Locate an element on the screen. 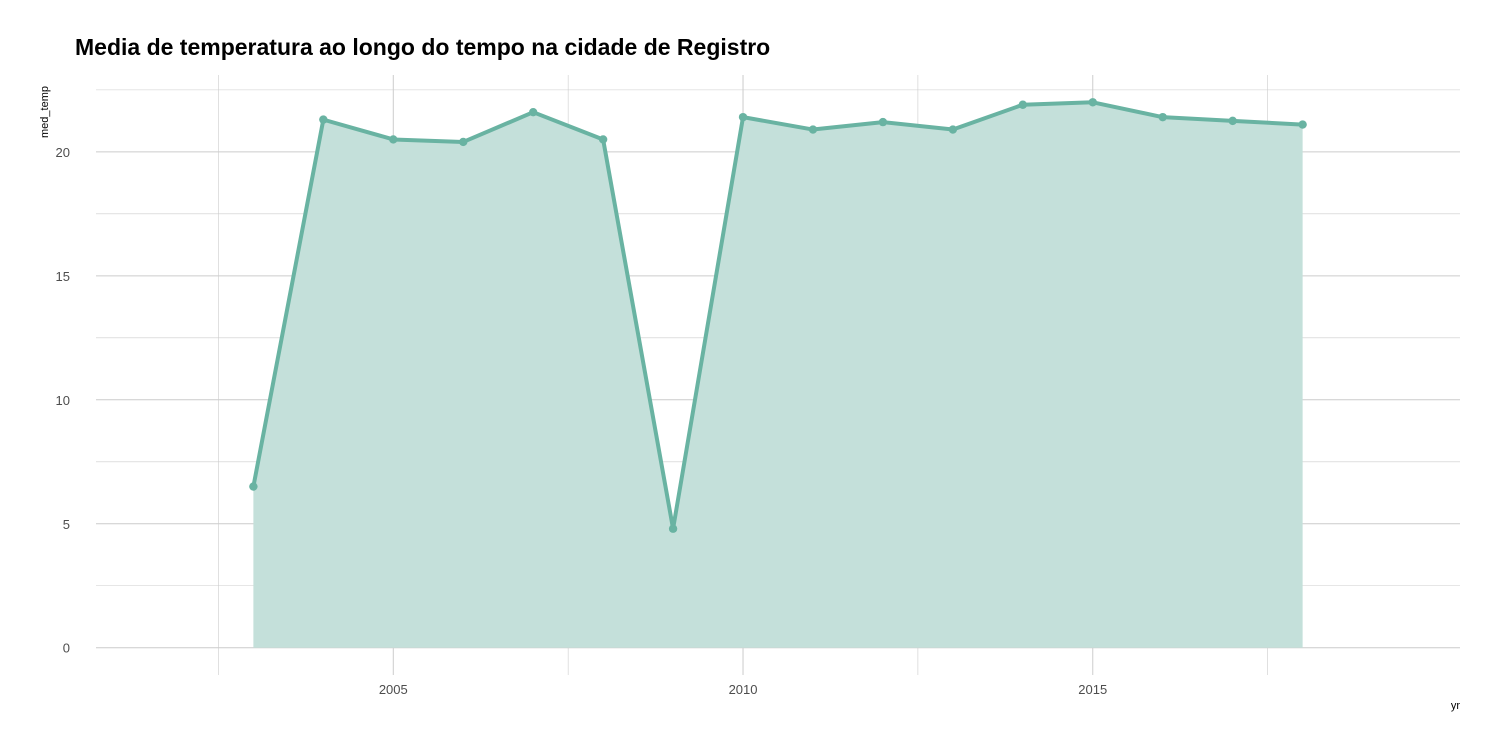  y-tick-label: 20 is located at coordinates (63, 152).